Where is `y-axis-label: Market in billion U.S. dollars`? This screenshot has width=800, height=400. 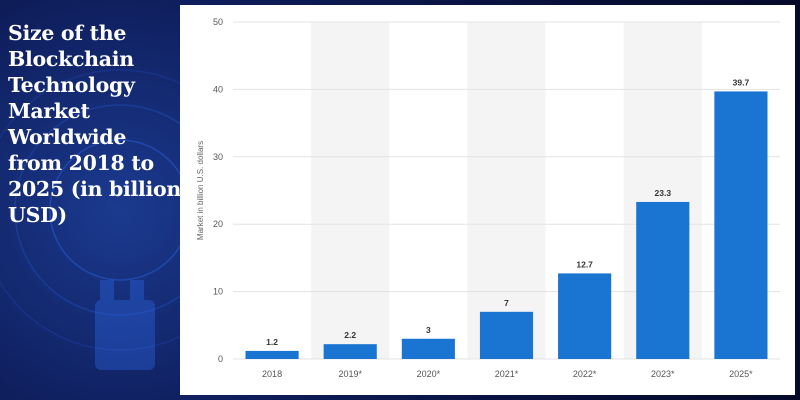 y-axis-label: Market in billion U.S. dollars is located at coordinates (200, 190).